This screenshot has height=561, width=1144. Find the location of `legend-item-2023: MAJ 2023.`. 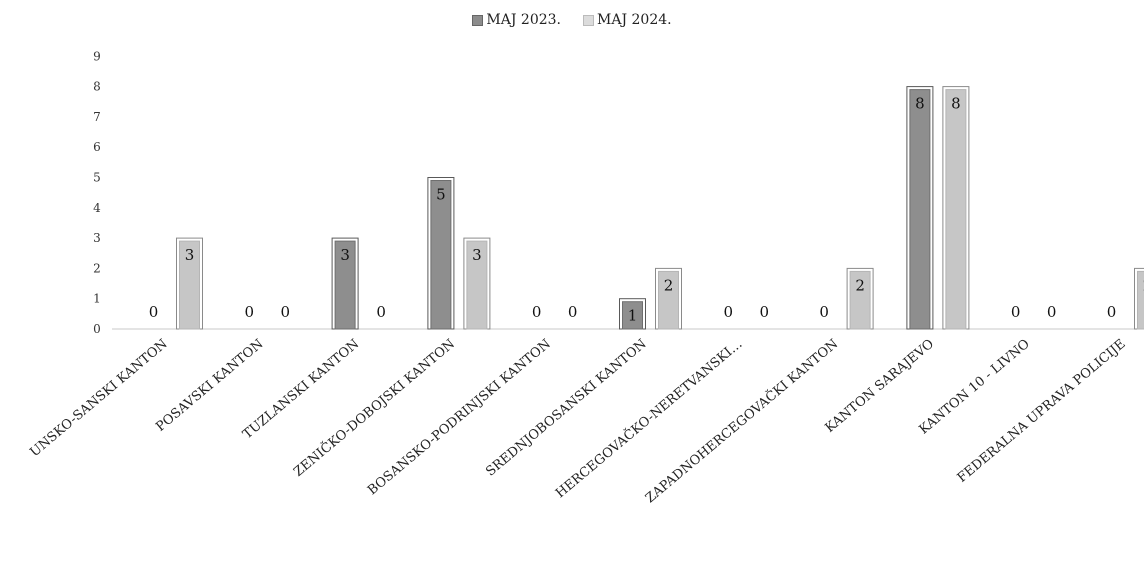

legend-item-2023: MAJ 2023. is located at coordinates (516, 20).